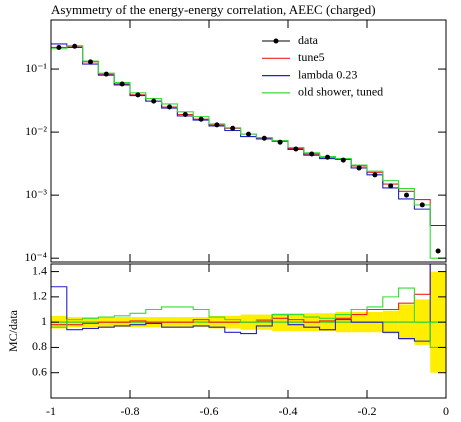 Image resolution: width=461 pixels, height=422 pixels. Describe the element at coordinates (209, 411) in the screenshot. I see `x-tick-label: -0.6` at that location.